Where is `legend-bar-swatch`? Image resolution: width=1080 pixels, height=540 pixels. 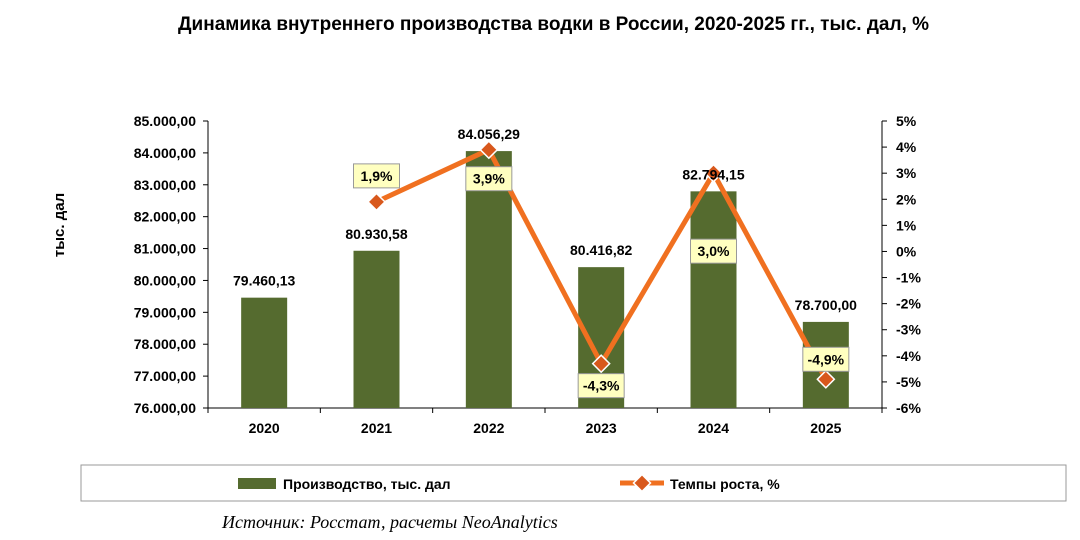 legend-bar-swatch is located at coordinates (257, 483).